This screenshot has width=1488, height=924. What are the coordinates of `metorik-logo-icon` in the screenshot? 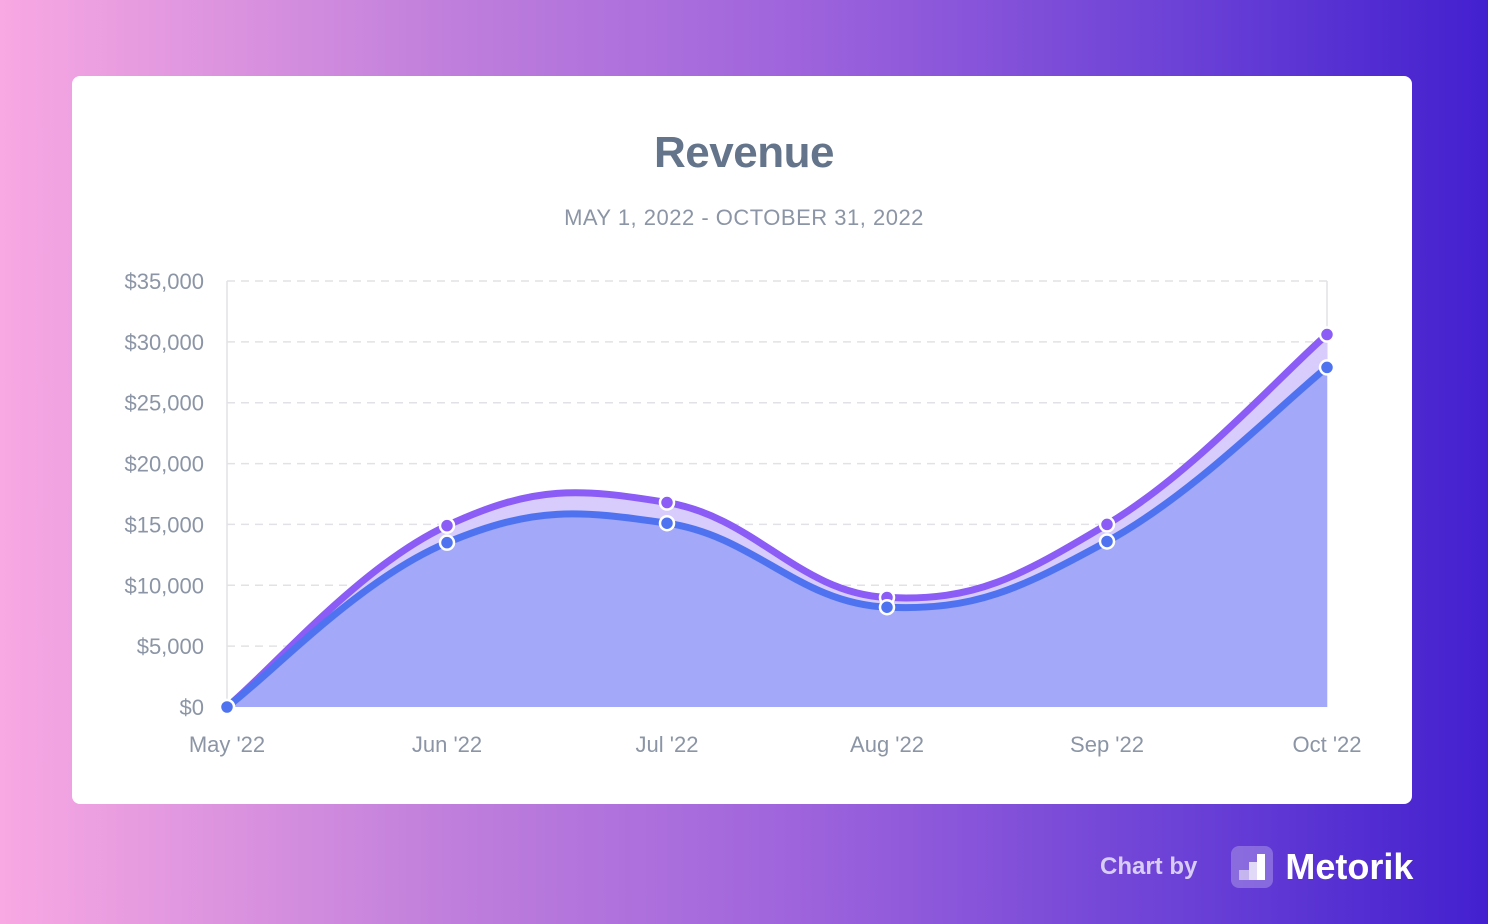 It's located at (1252, 867).